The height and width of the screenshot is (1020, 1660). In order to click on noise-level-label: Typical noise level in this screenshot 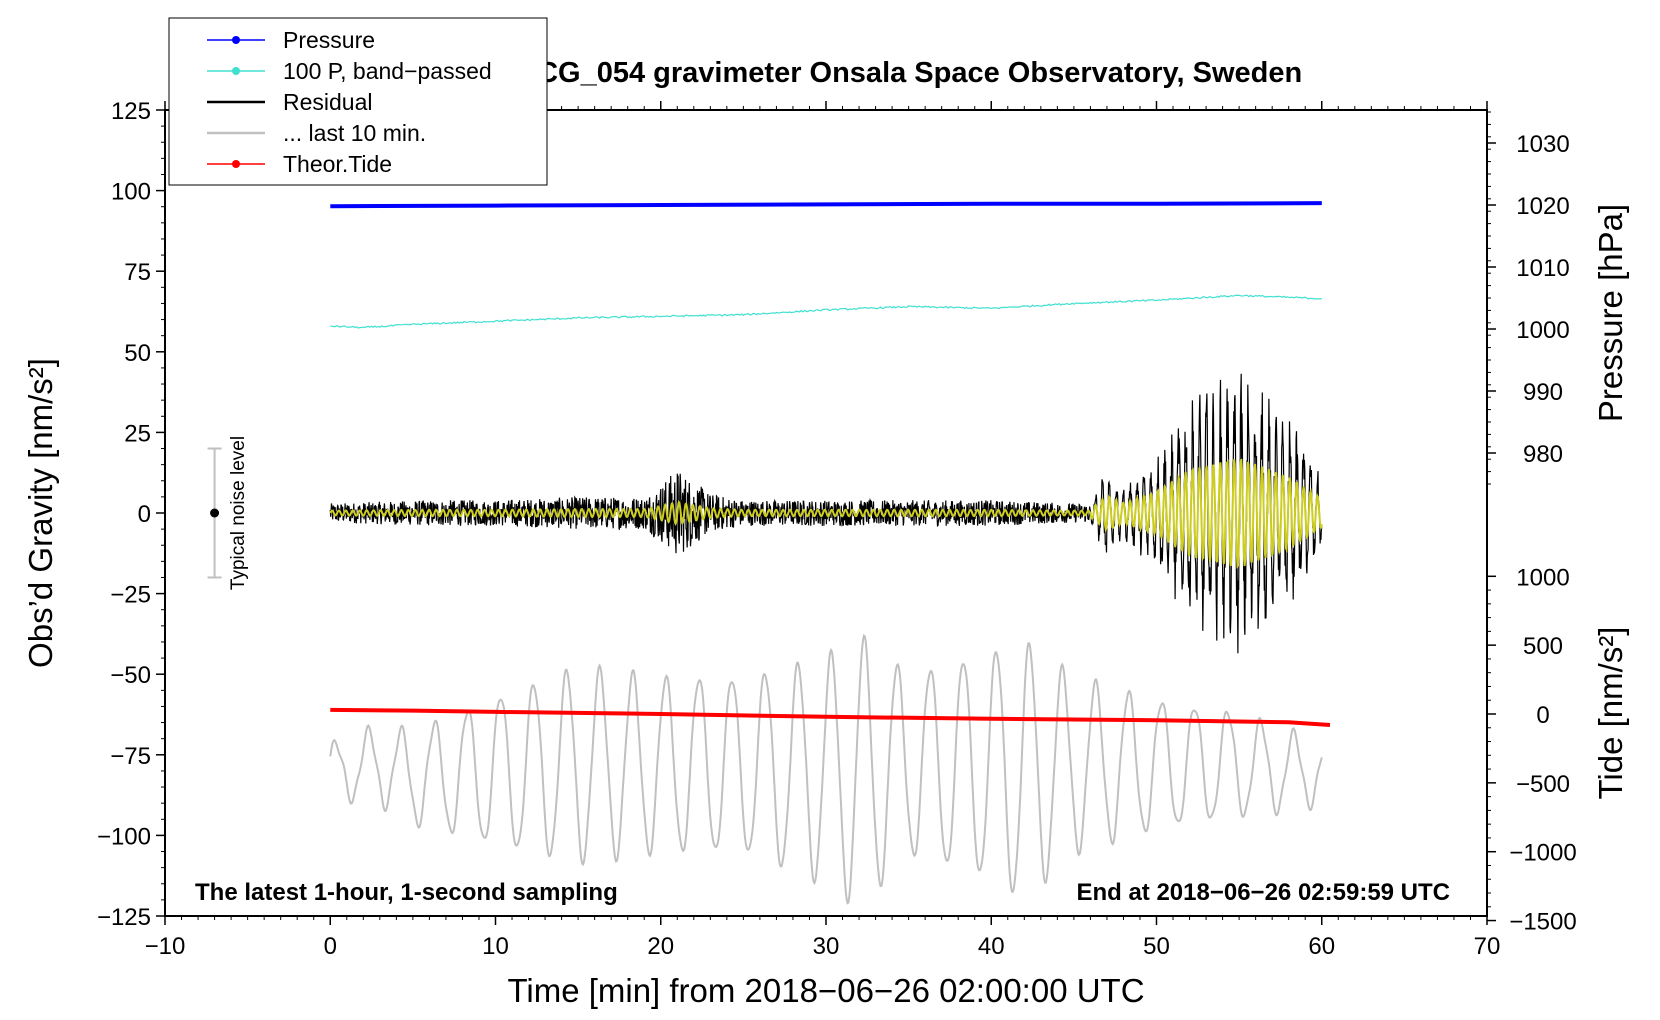, I will do `click(238, 513)`.